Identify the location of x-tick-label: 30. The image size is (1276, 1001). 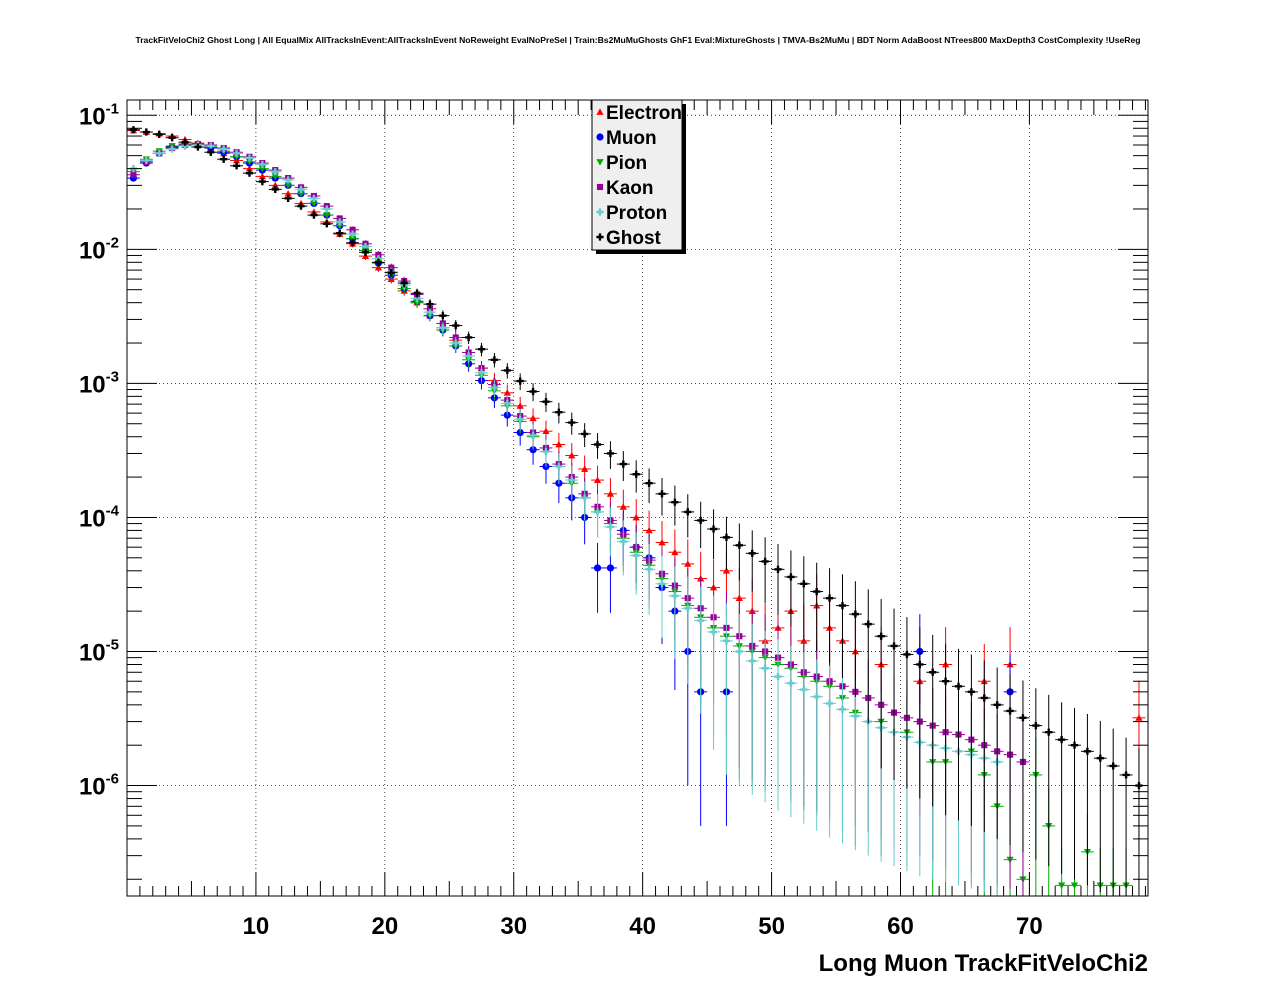
(513, 926).